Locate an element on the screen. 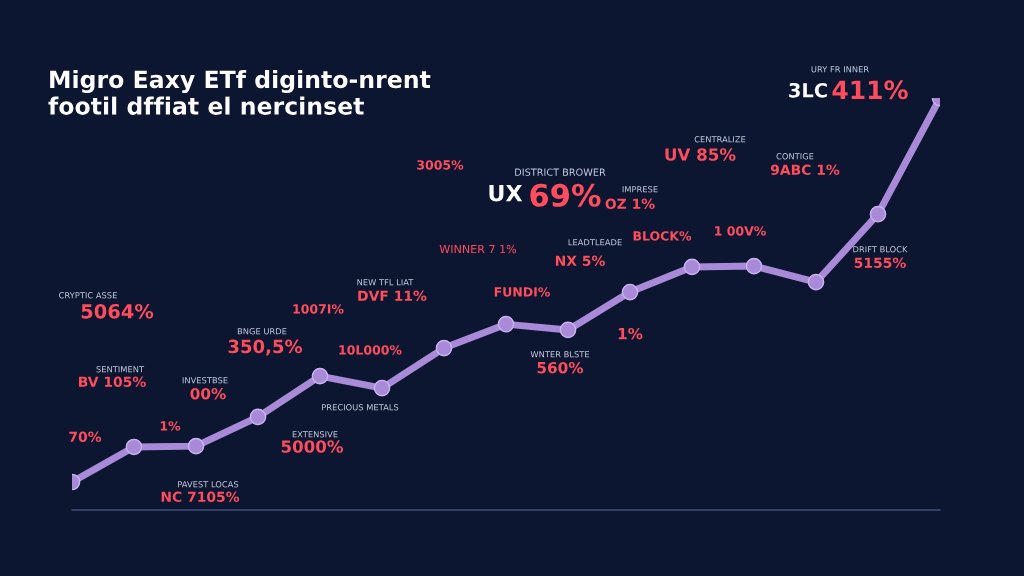 This screenshot has width=1024, height=576. annotation: 69% is located at coordinates (565, 195).